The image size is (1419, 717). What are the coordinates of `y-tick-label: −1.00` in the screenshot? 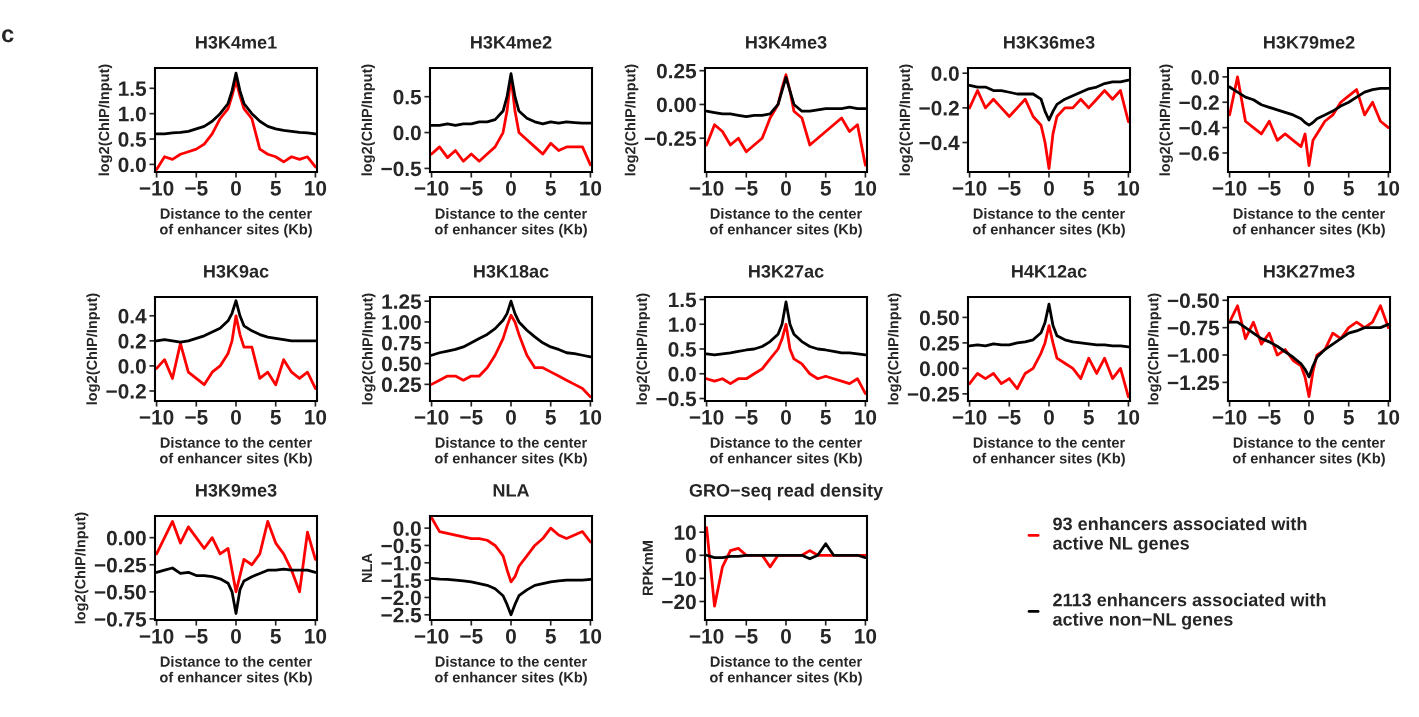 It's located at (1193, 355).